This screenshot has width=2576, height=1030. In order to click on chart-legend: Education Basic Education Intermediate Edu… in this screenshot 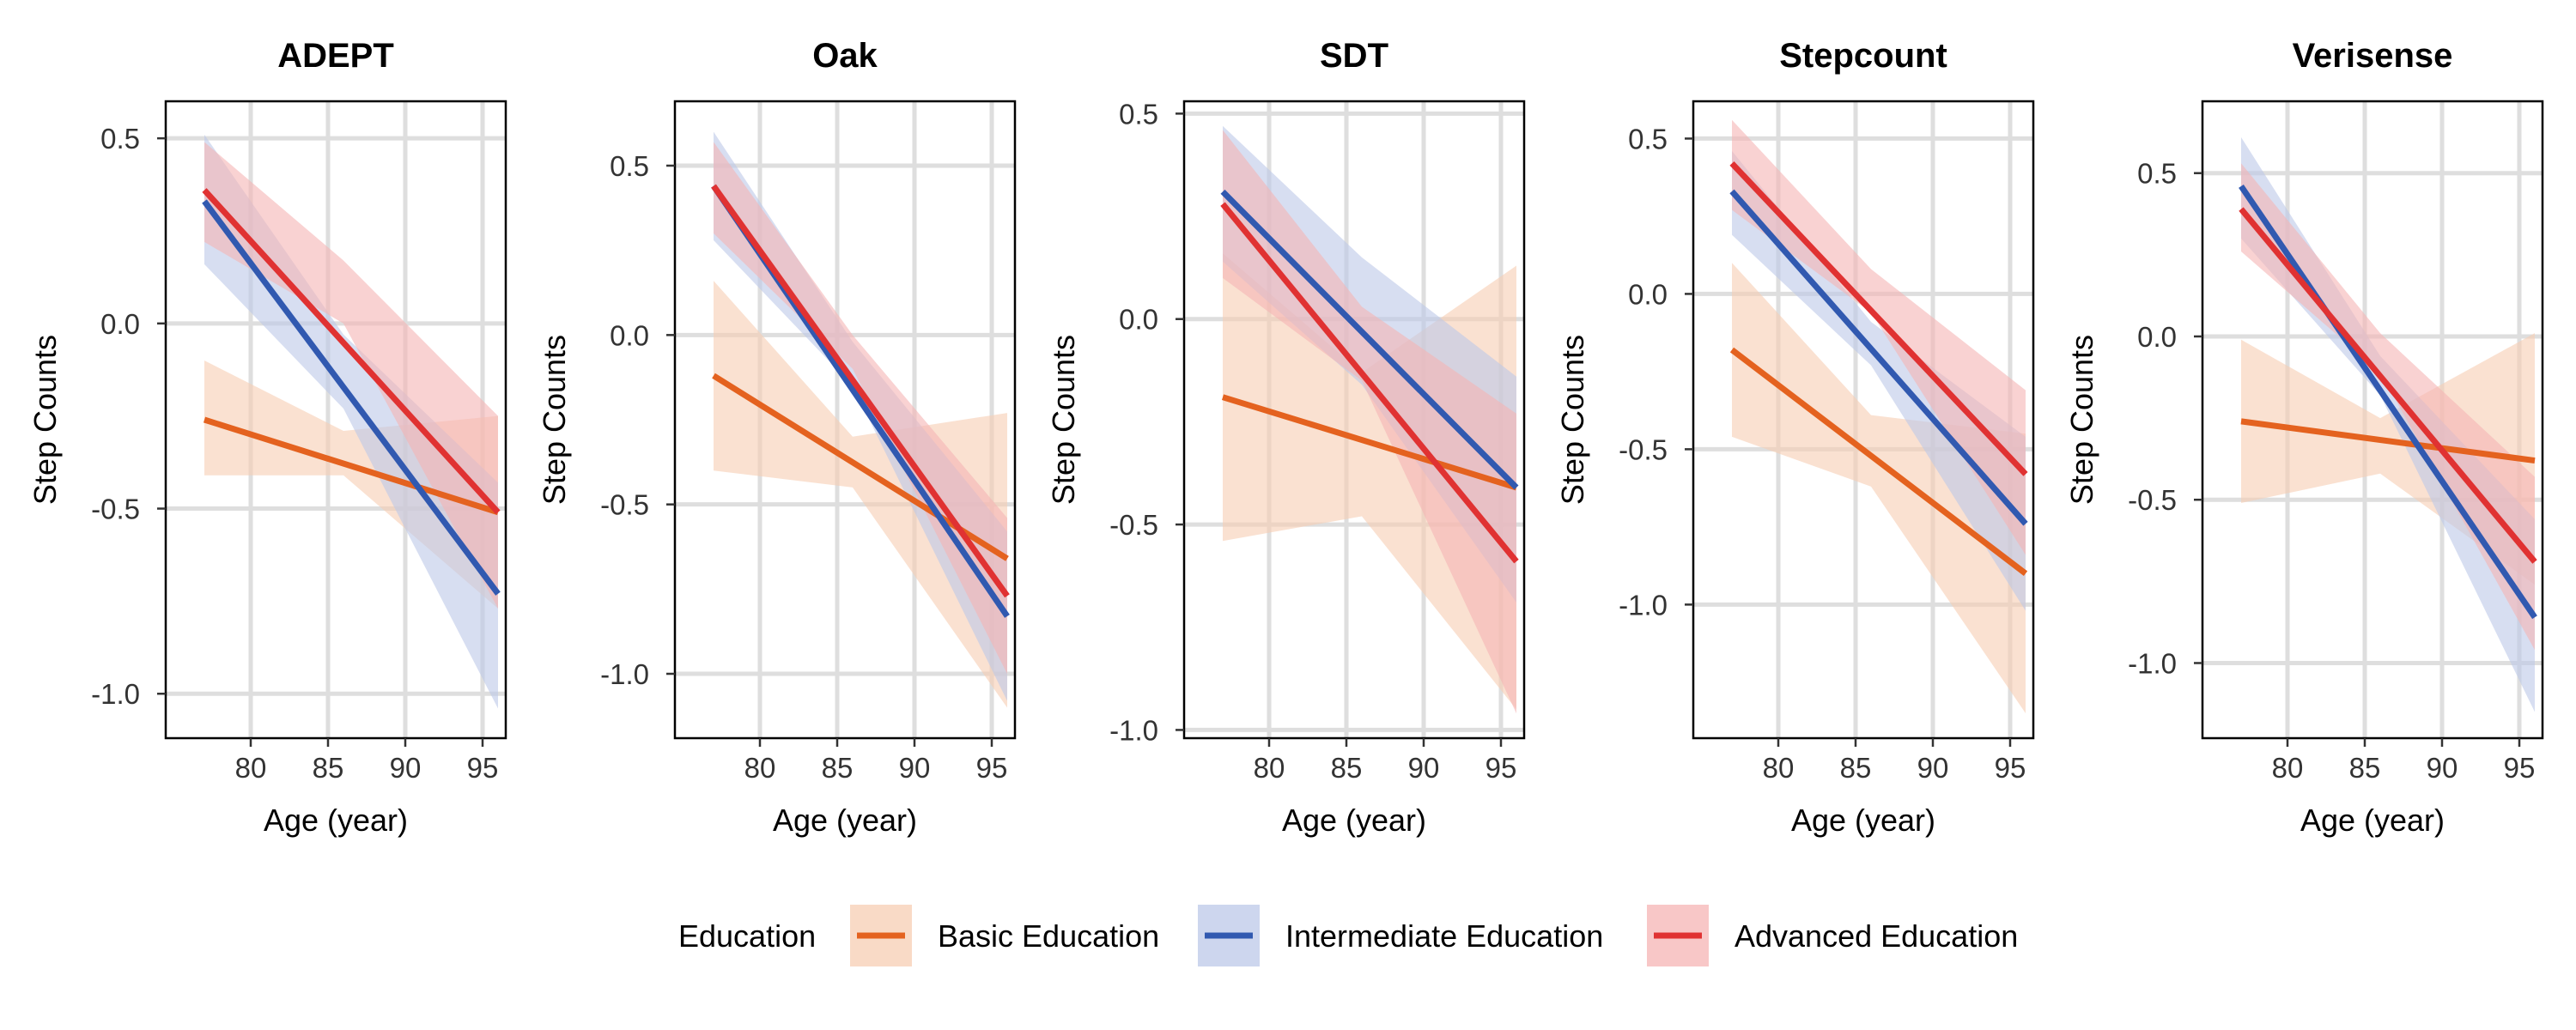, I will do `click(1348, 935)`.